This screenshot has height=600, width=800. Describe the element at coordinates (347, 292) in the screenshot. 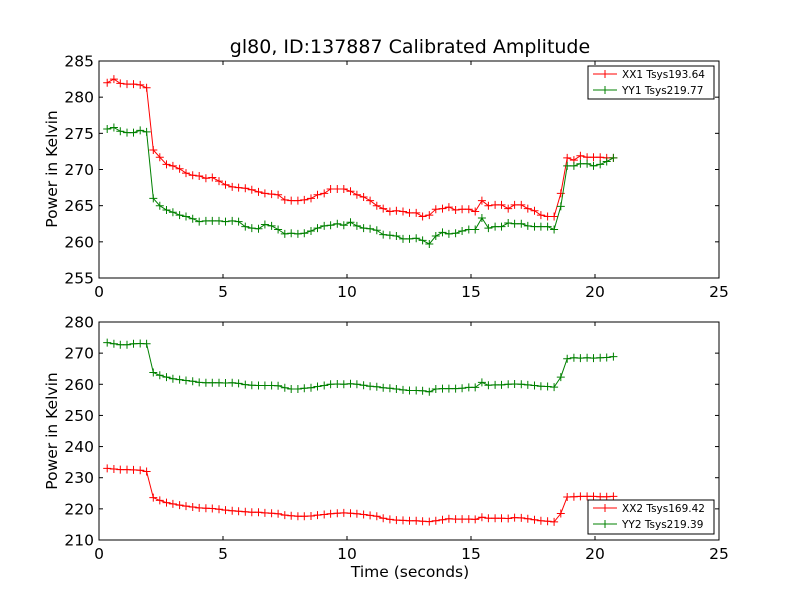

I see `top-chart-x-tick-label: 10` at that location.